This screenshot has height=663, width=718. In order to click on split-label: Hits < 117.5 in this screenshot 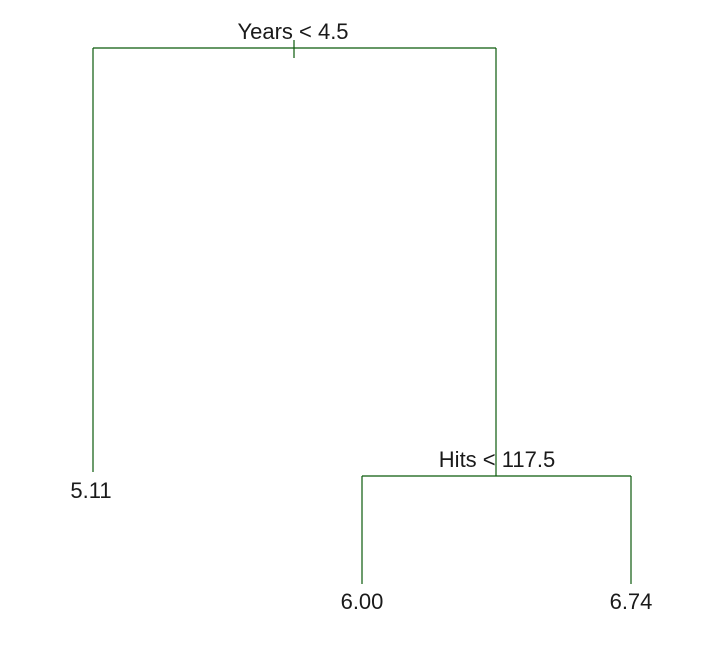, I will do `click(497, 459)`.